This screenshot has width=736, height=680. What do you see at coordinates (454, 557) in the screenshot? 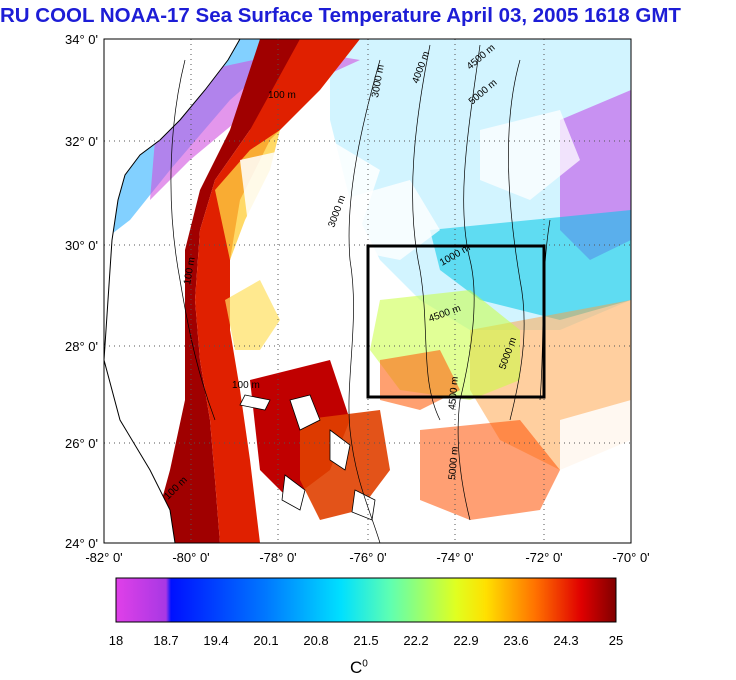
I see `lon-label-74: -74° 0'` at bounding box center [454, 557].